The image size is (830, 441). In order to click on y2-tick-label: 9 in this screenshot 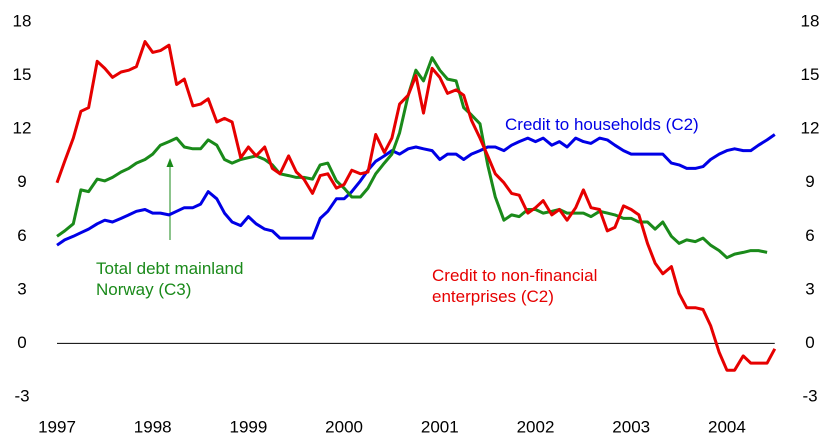, I will do `click(809, 181)`.